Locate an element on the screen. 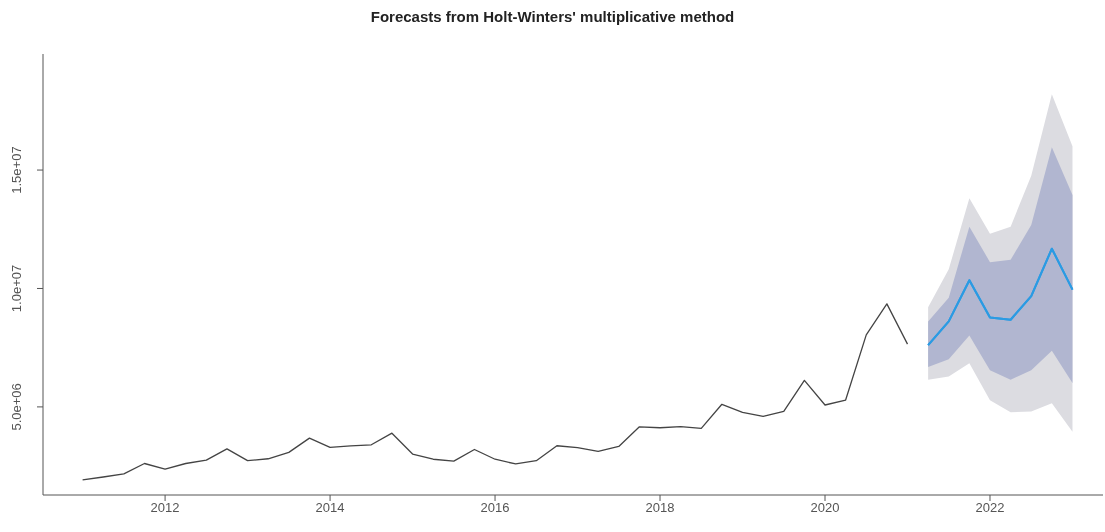 The height and width of the screenshot is (532, 1105). y-tick-label: 1.0e+07 is located at coordinates (16, 288).